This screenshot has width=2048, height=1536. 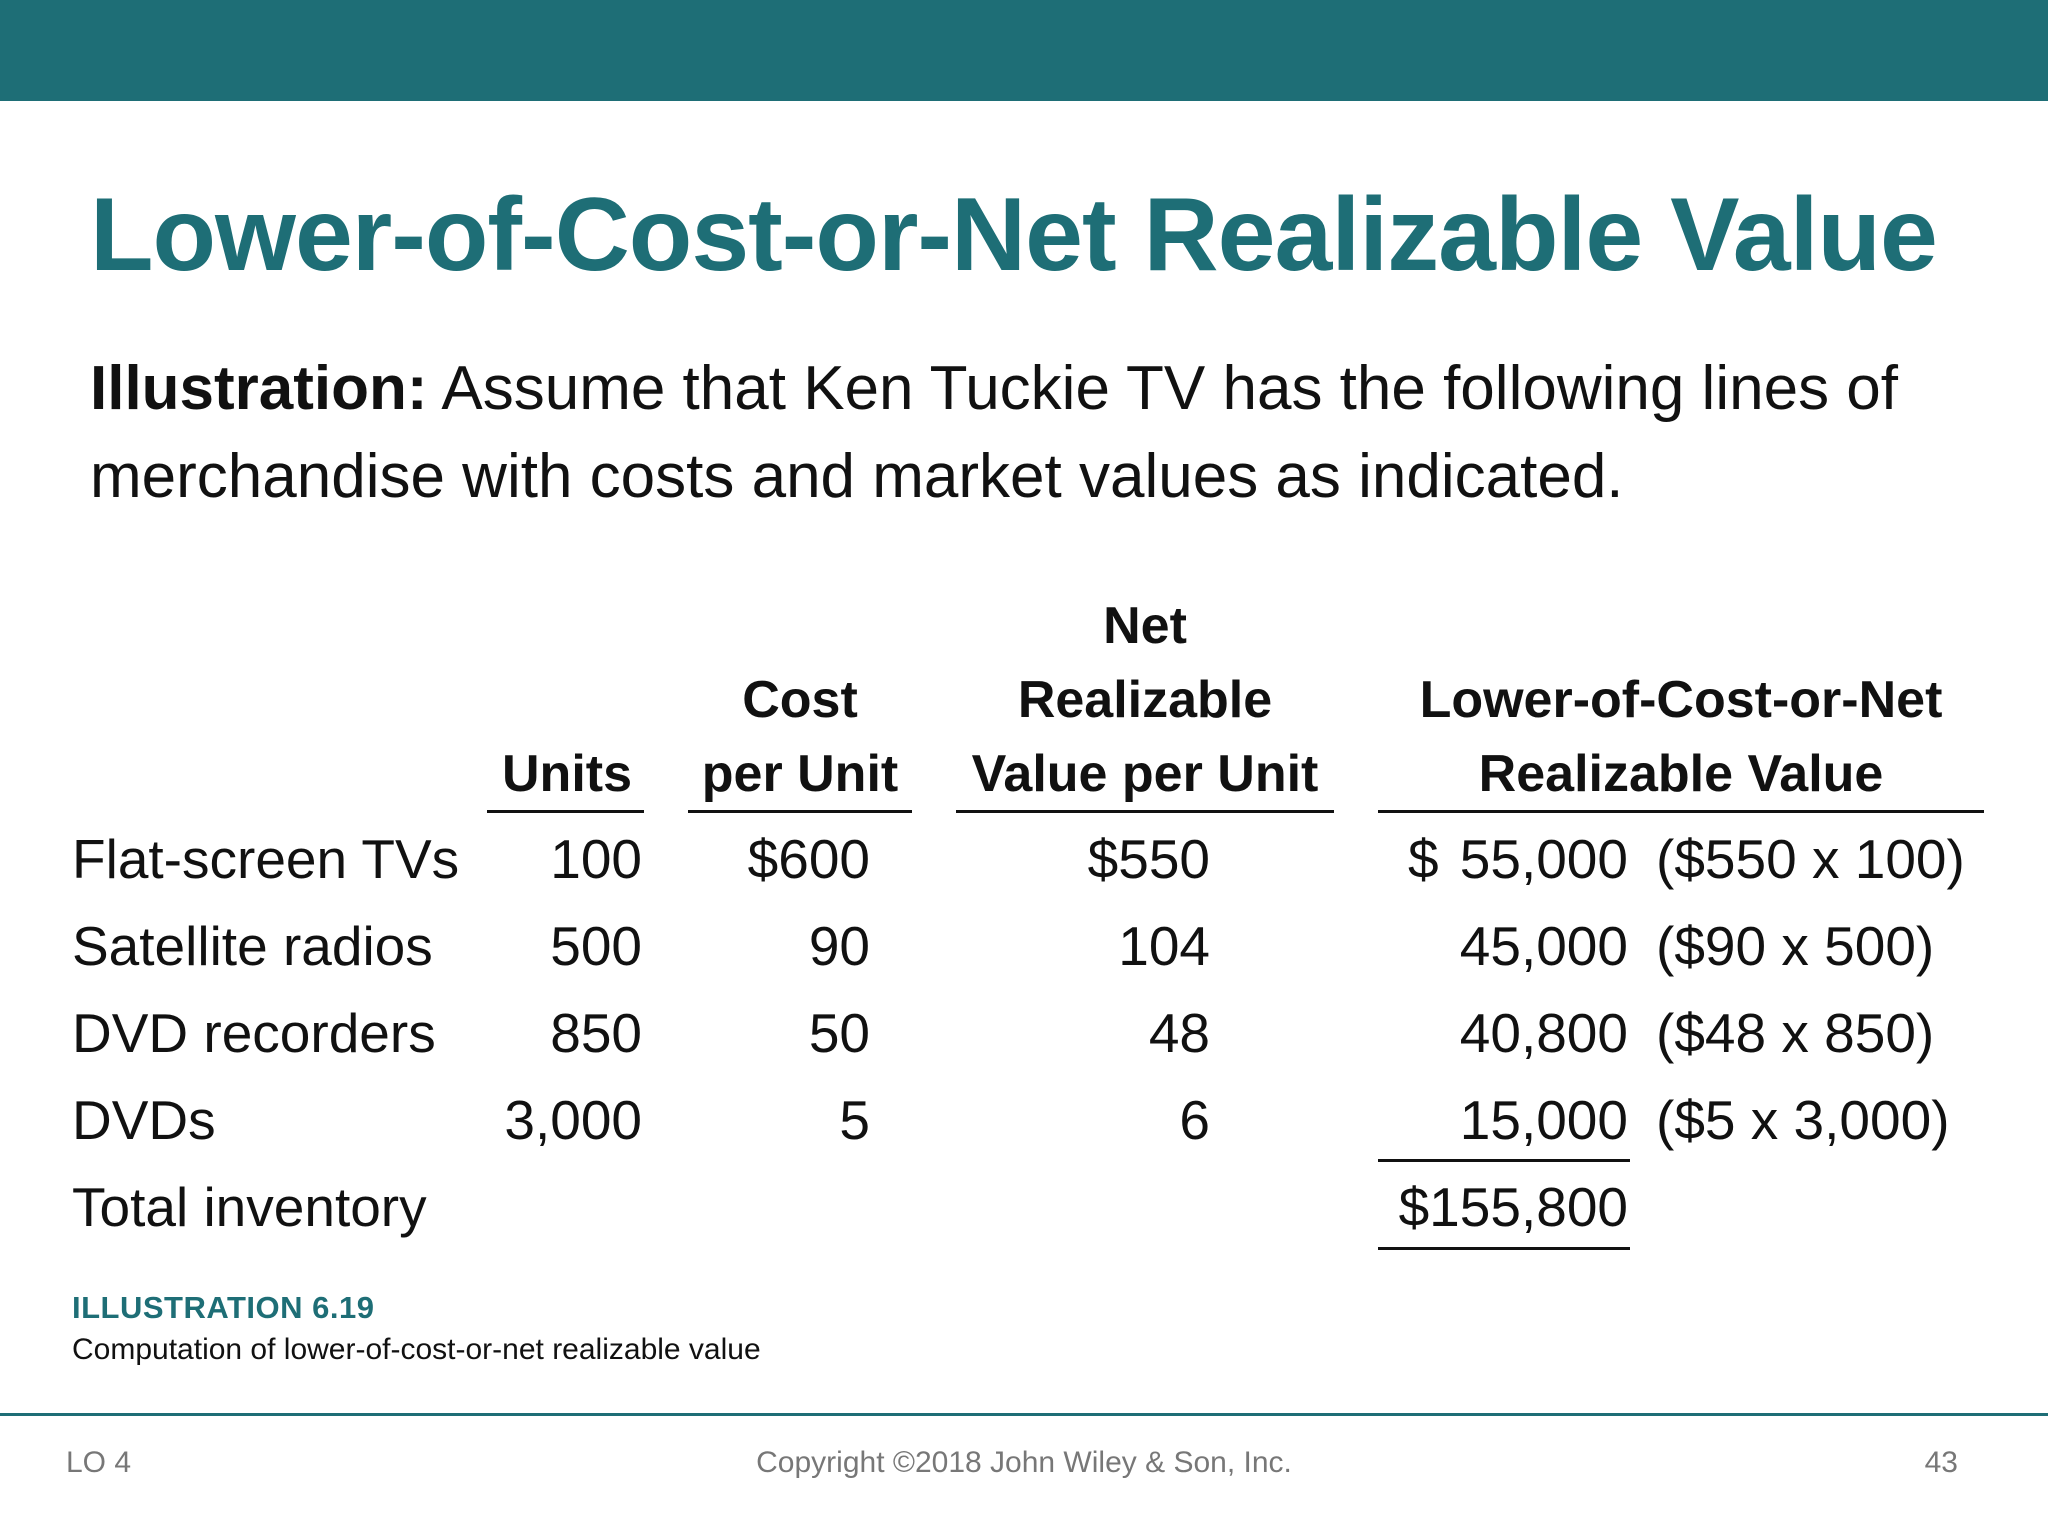 I want to click on row-units: 3,000, so click(x=573, y=1120).